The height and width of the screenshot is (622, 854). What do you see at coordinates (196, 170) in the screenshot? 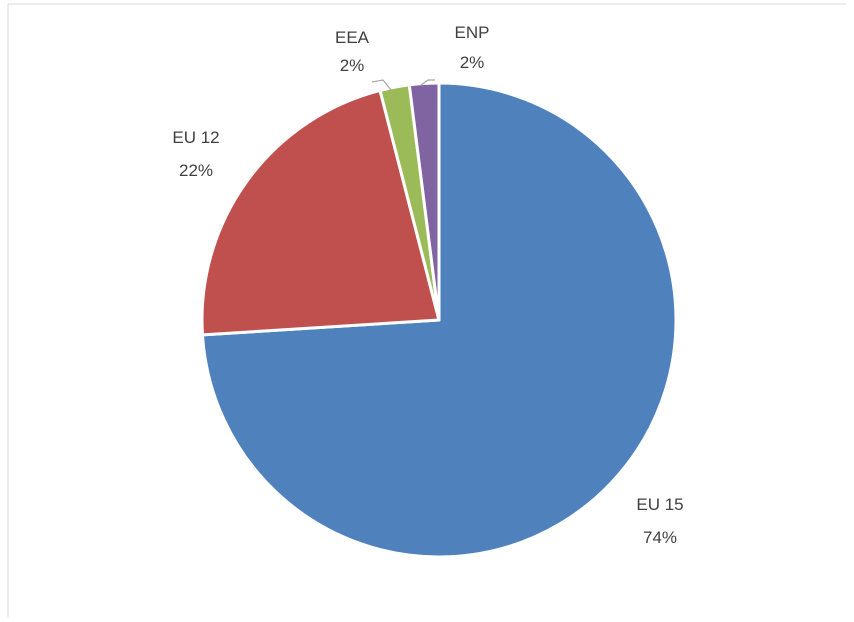
I see `data-label-value-eu-12: 22%` at bounding box center [196, 170].